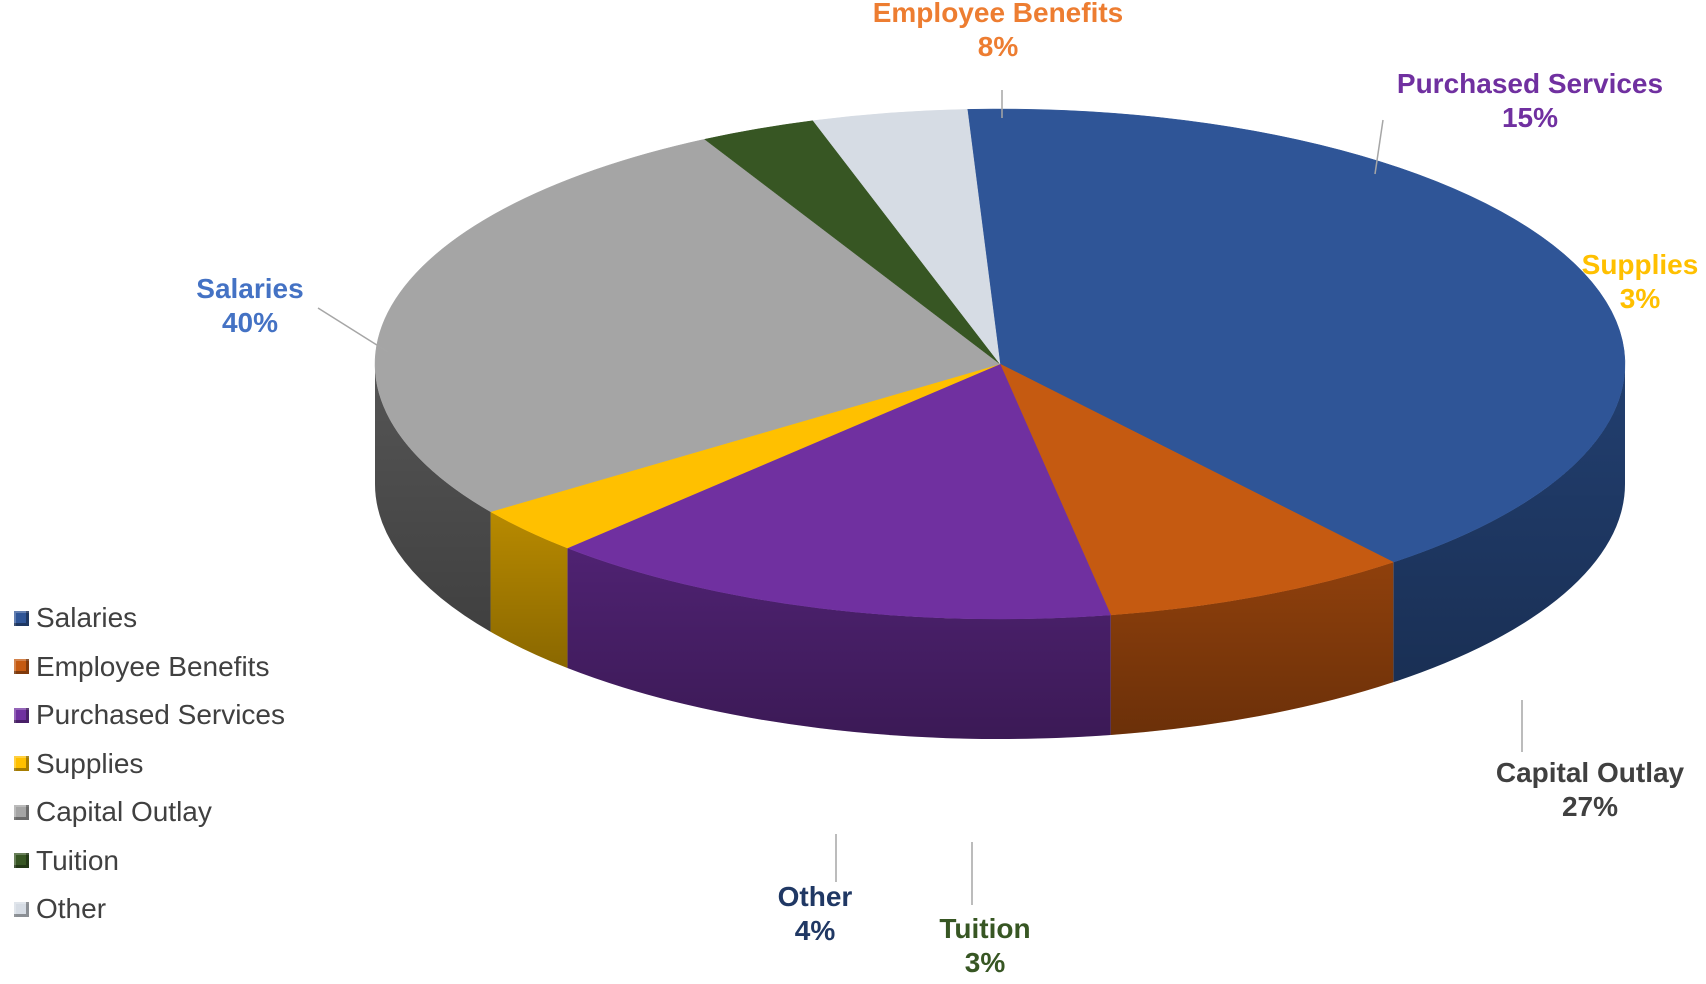 This screenshot has height=984, width=1706. Describe the element at coordinates (984, 928) in the screenshot. I see `label-tuition: Tuition` at that location.